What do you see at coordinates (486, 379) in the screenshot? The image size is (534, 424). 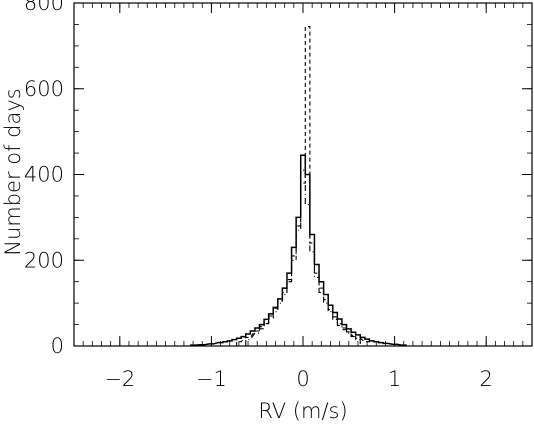 I see `x-tick-label: 2` at bounding box center [486, 379].